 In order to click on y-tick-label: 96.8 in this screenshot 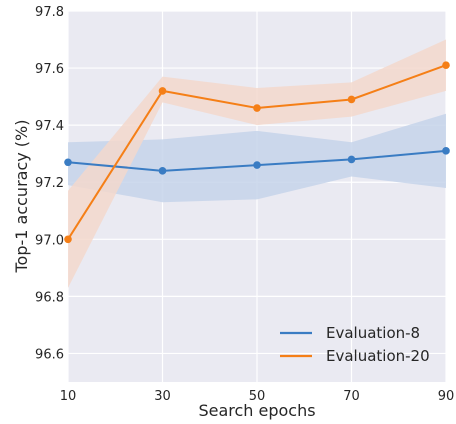, I will do `click(49, 297)`.